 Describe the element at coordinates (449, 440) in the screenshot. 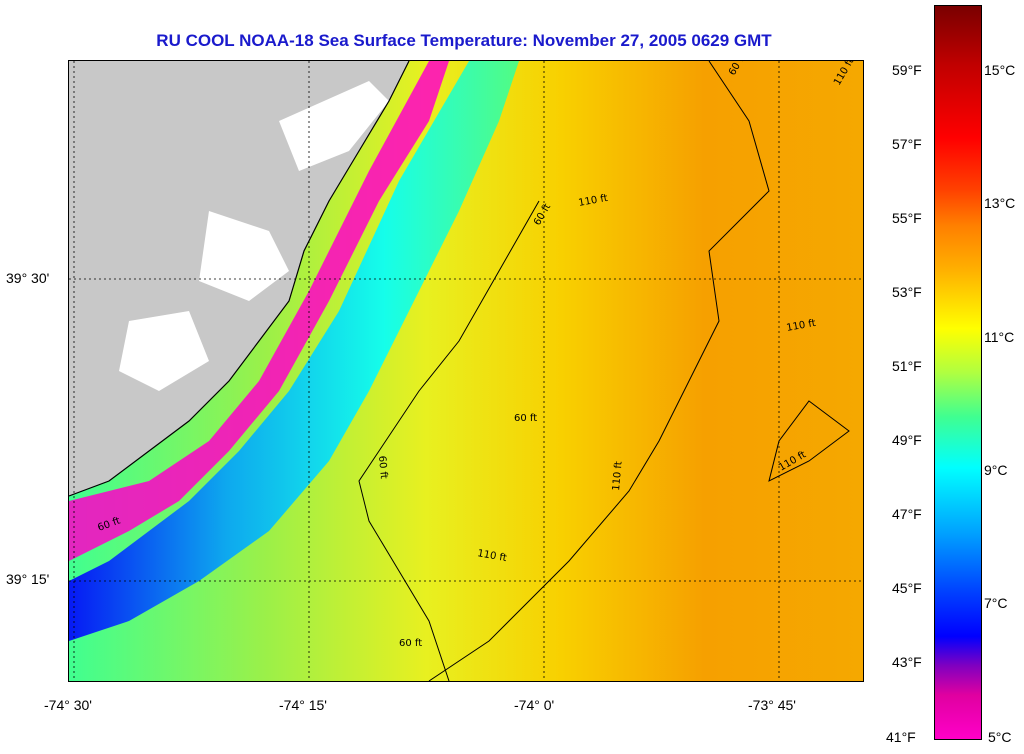

I see `contour-60ft` at that location.